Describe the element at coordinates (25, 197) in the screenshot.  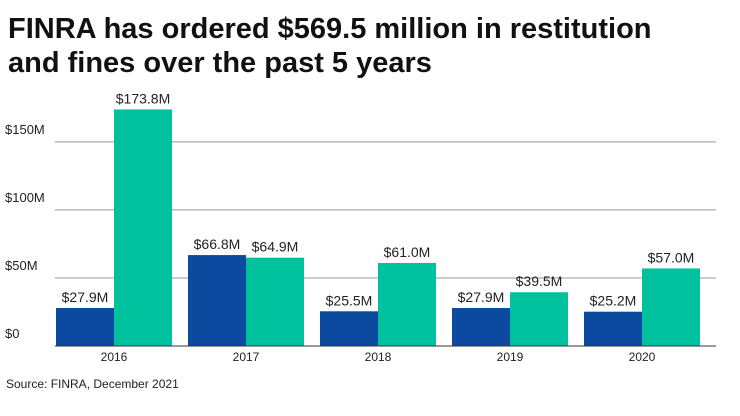
I see `y-tick-label: $100M` at that location.